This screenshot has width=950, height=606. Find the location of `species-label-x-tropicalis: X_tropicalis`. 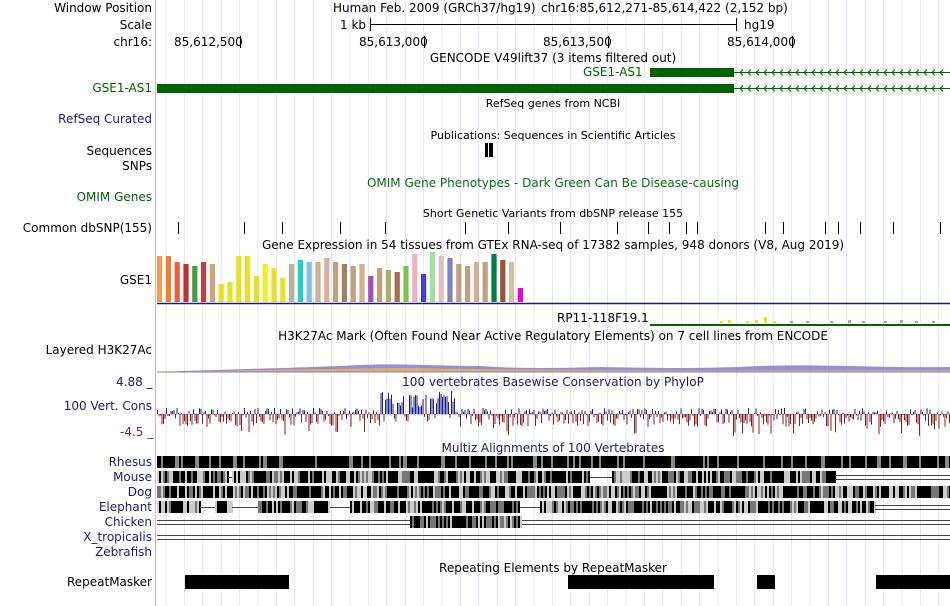

species-label-x-tropicalis: X_tropicalis is located at coordinates (117, 537).